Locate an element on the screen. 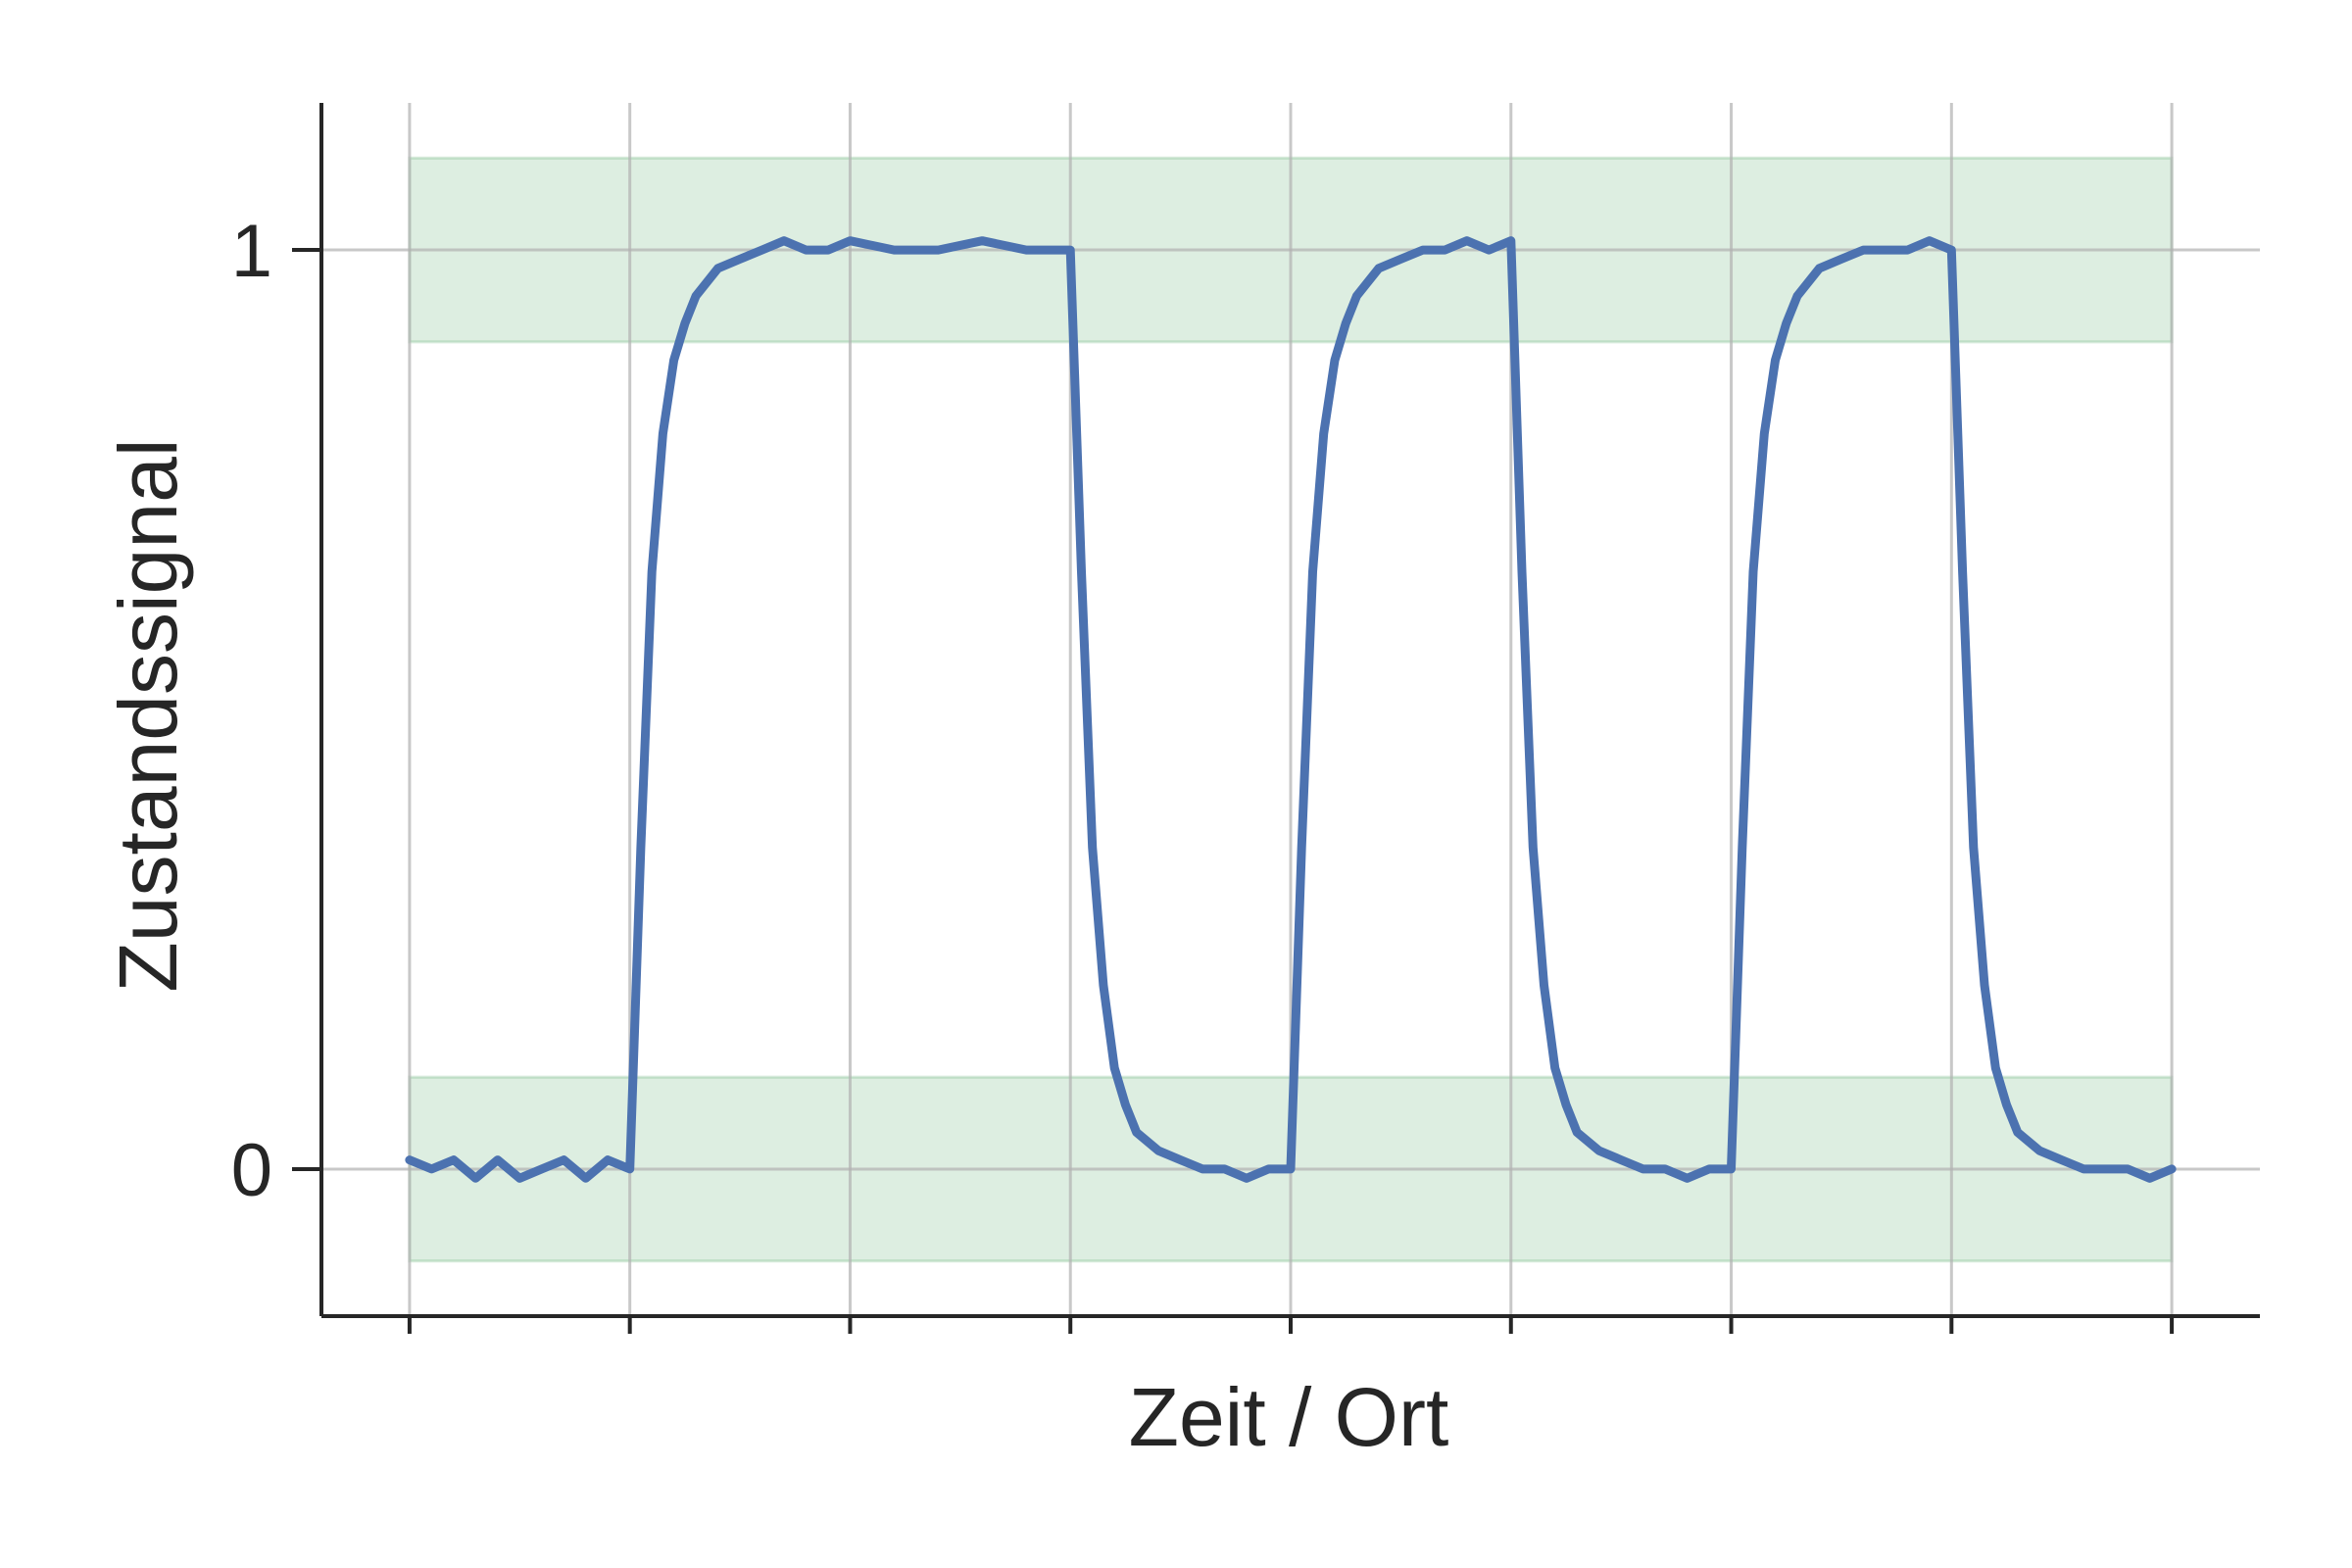  x-axis-label: Zeit / Ort is located at coordinates (1289, 1417).